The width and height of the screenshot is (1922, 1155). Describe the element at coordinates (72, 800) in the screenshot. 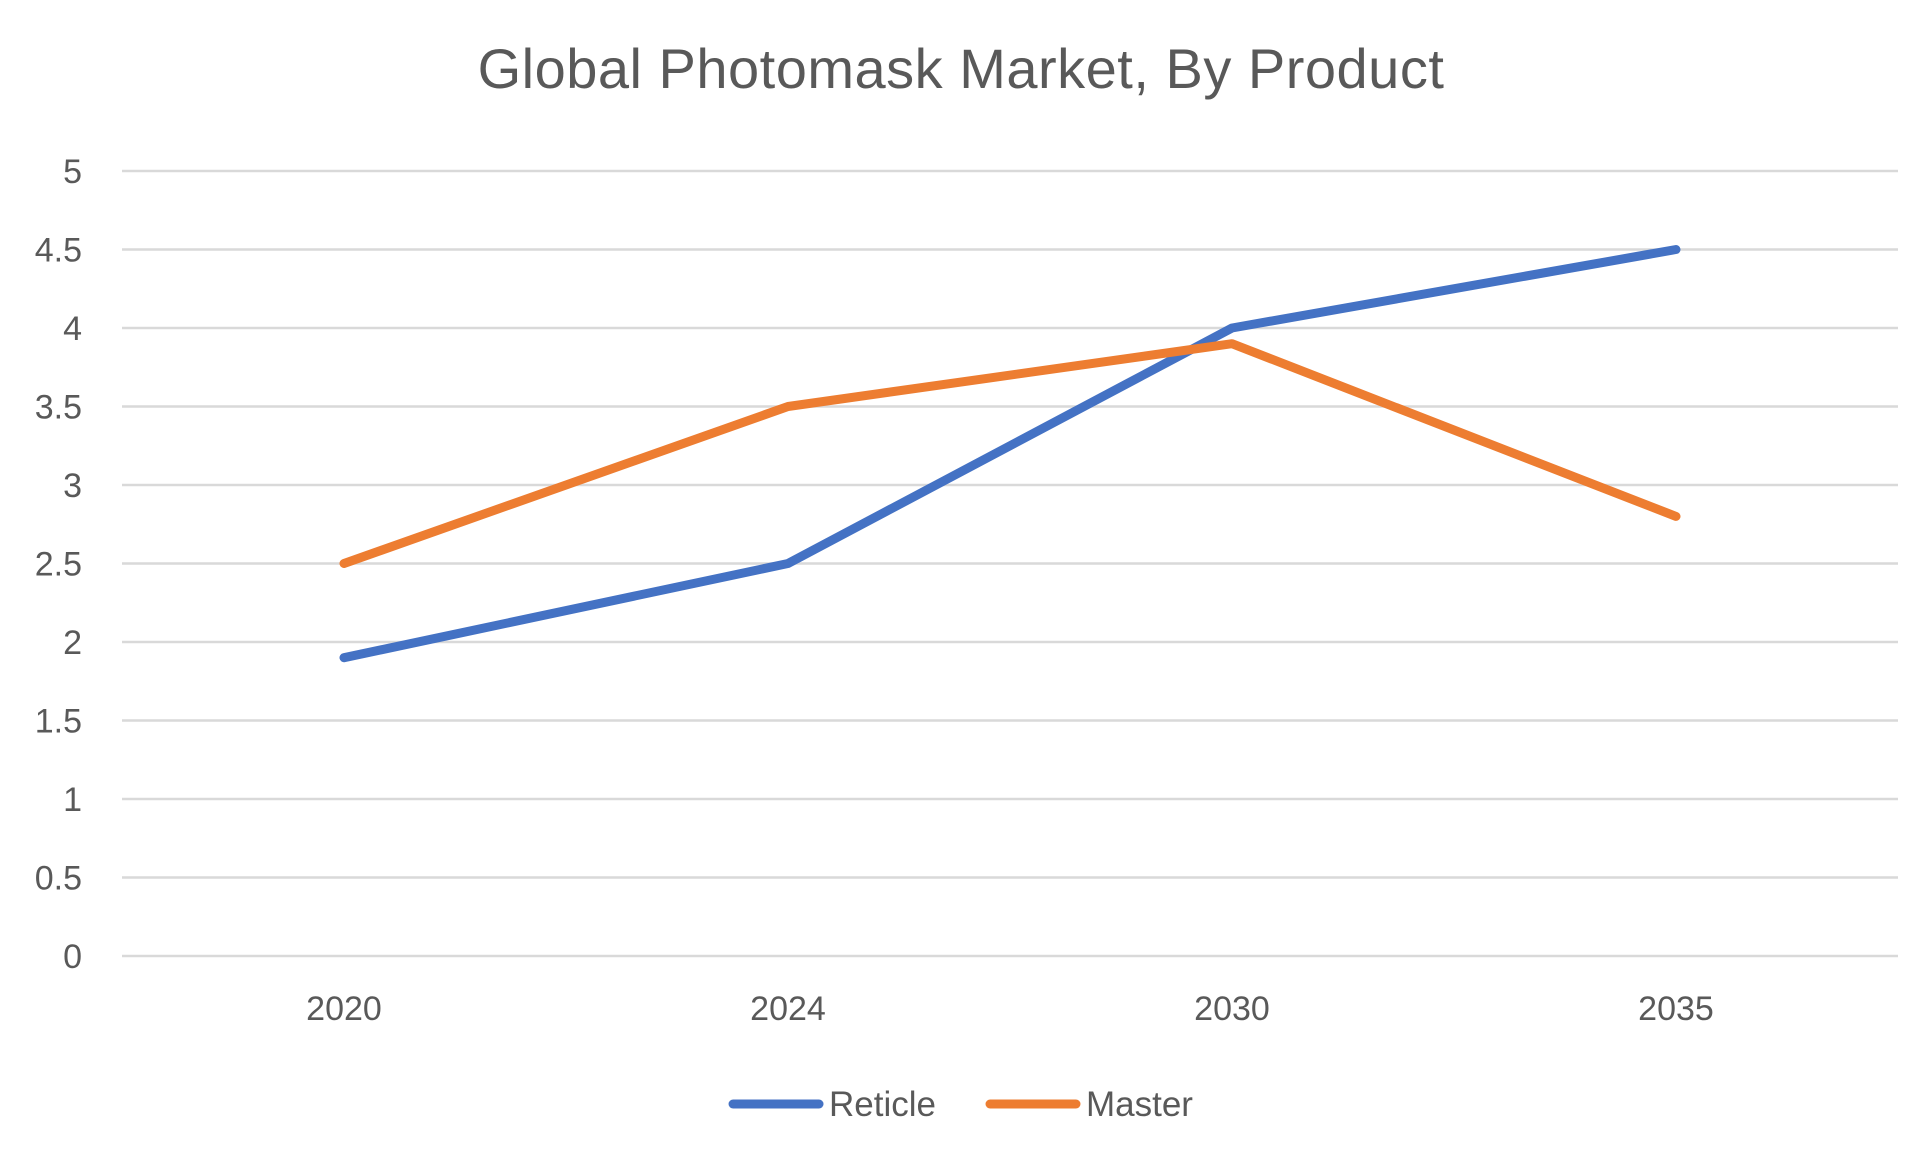

I see `y-tick-label: 1` at that location.